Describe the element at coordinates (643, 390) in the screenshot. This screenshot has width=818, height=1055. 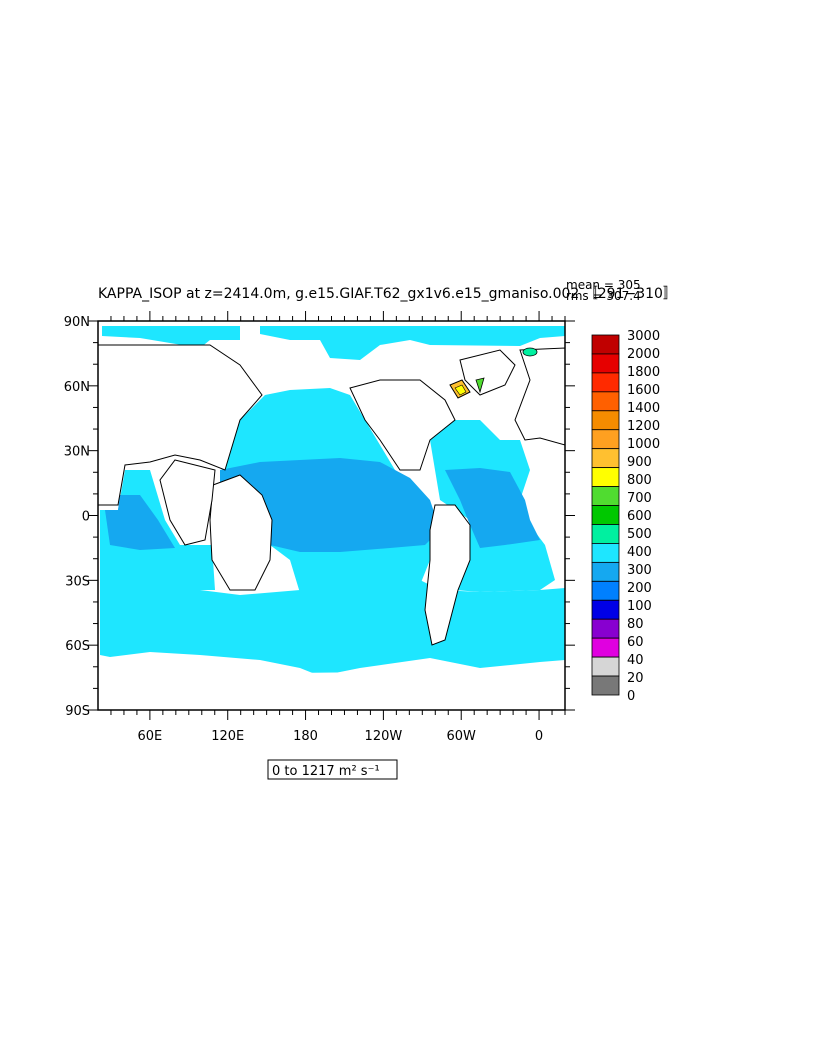
I see `colorbar-label: 1600` at that location.